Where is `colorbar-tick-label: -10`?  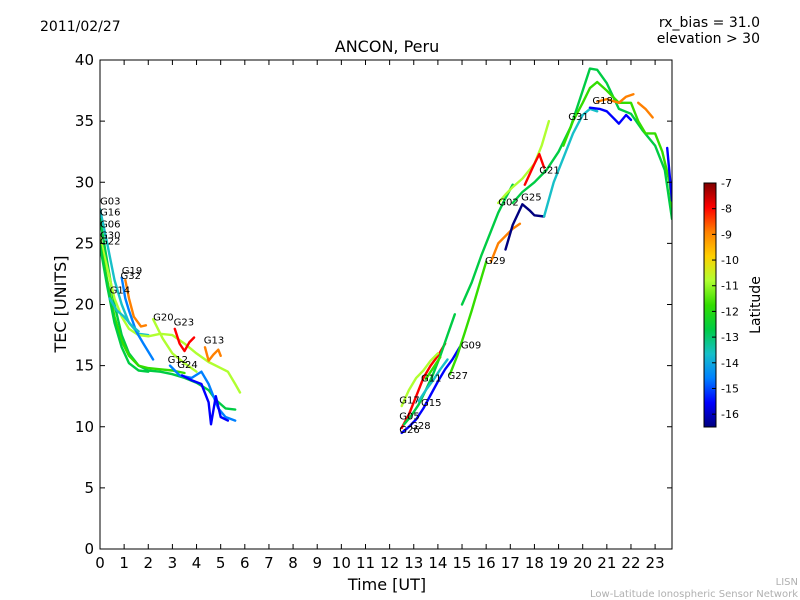 colorbar-tick-label: -10 is located at coordinates (730, 260).